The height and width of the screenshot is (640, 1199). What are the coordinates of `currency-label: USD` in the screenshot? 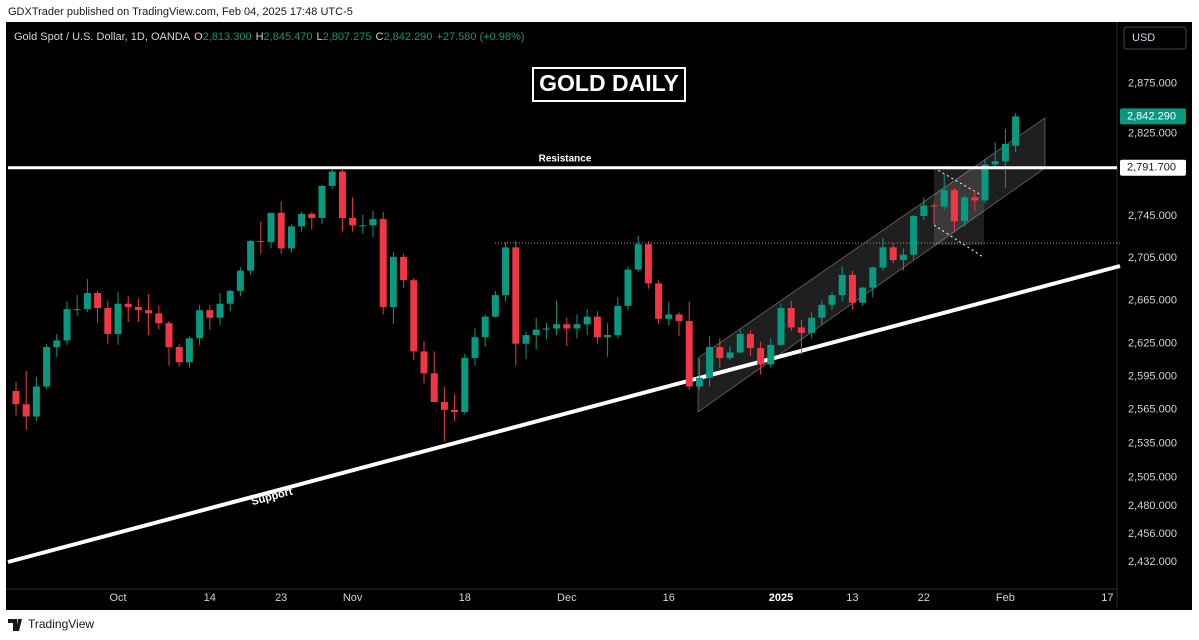 It's located at (1143, 38).